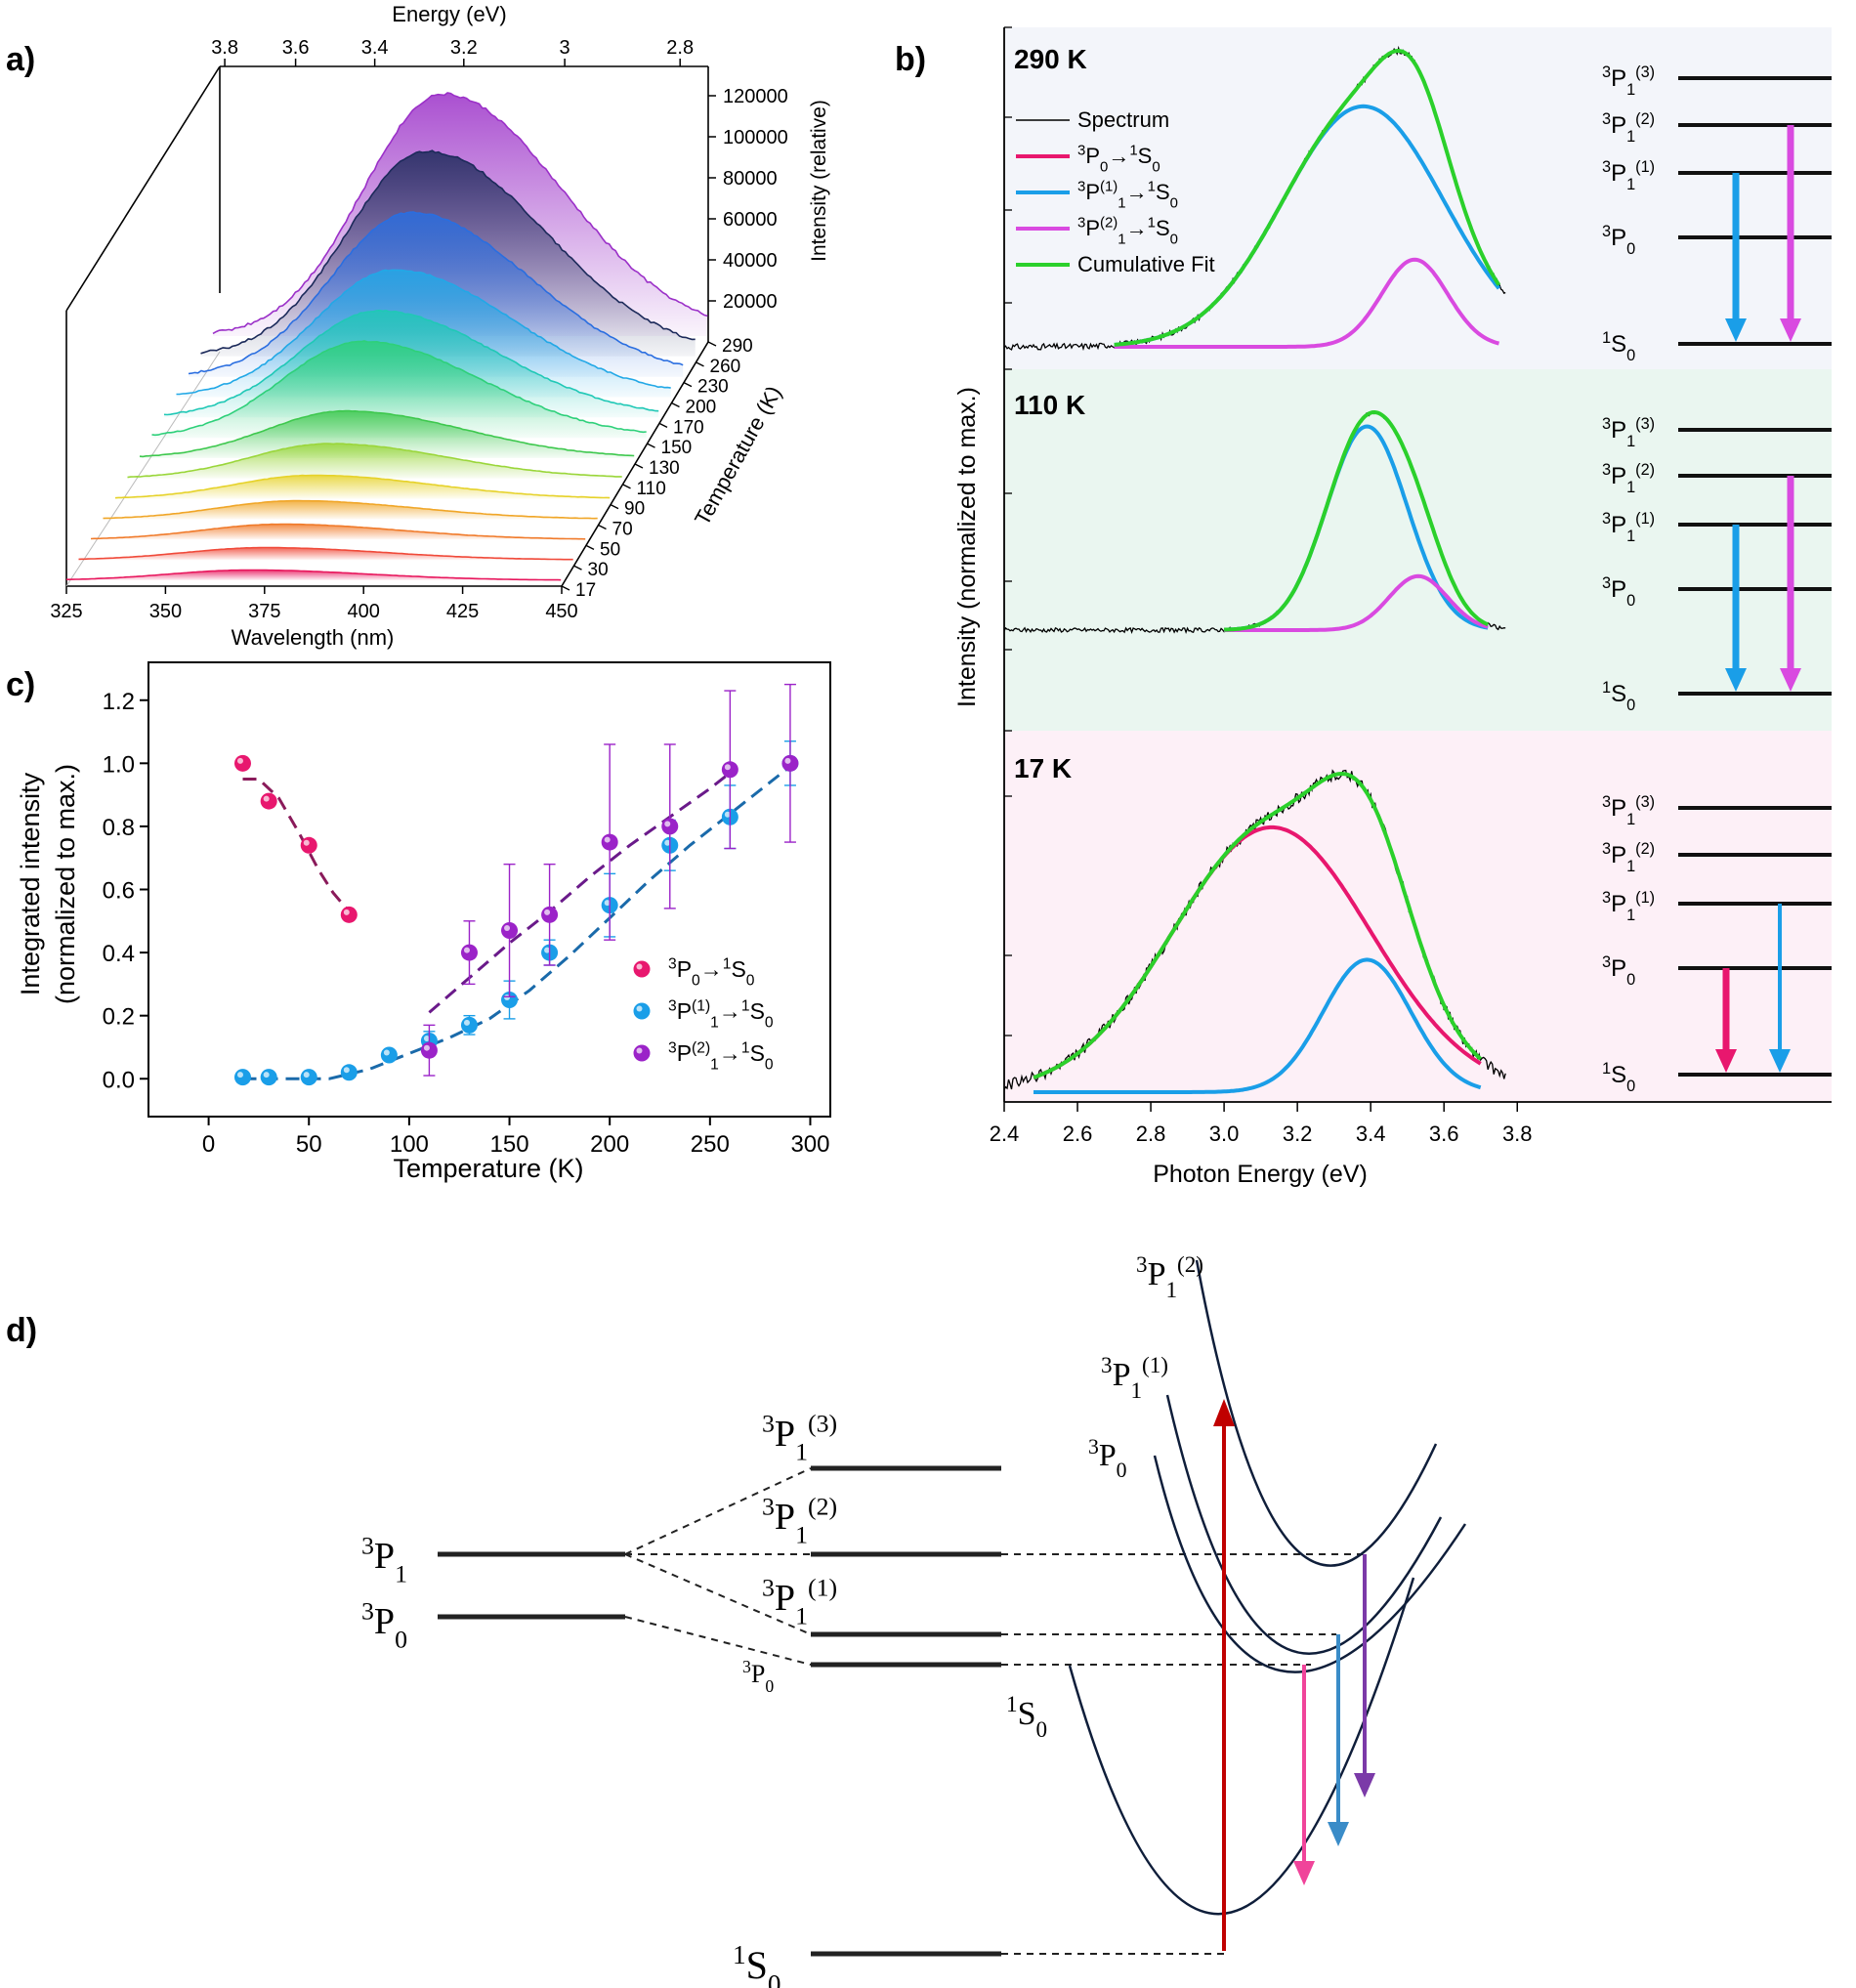 This screenshot has height=1988, width=1856. Describe the element at coordinates (313, 637) in the screenshot. I see `panel-a-x-label: Wavelength (nm)` at that location.